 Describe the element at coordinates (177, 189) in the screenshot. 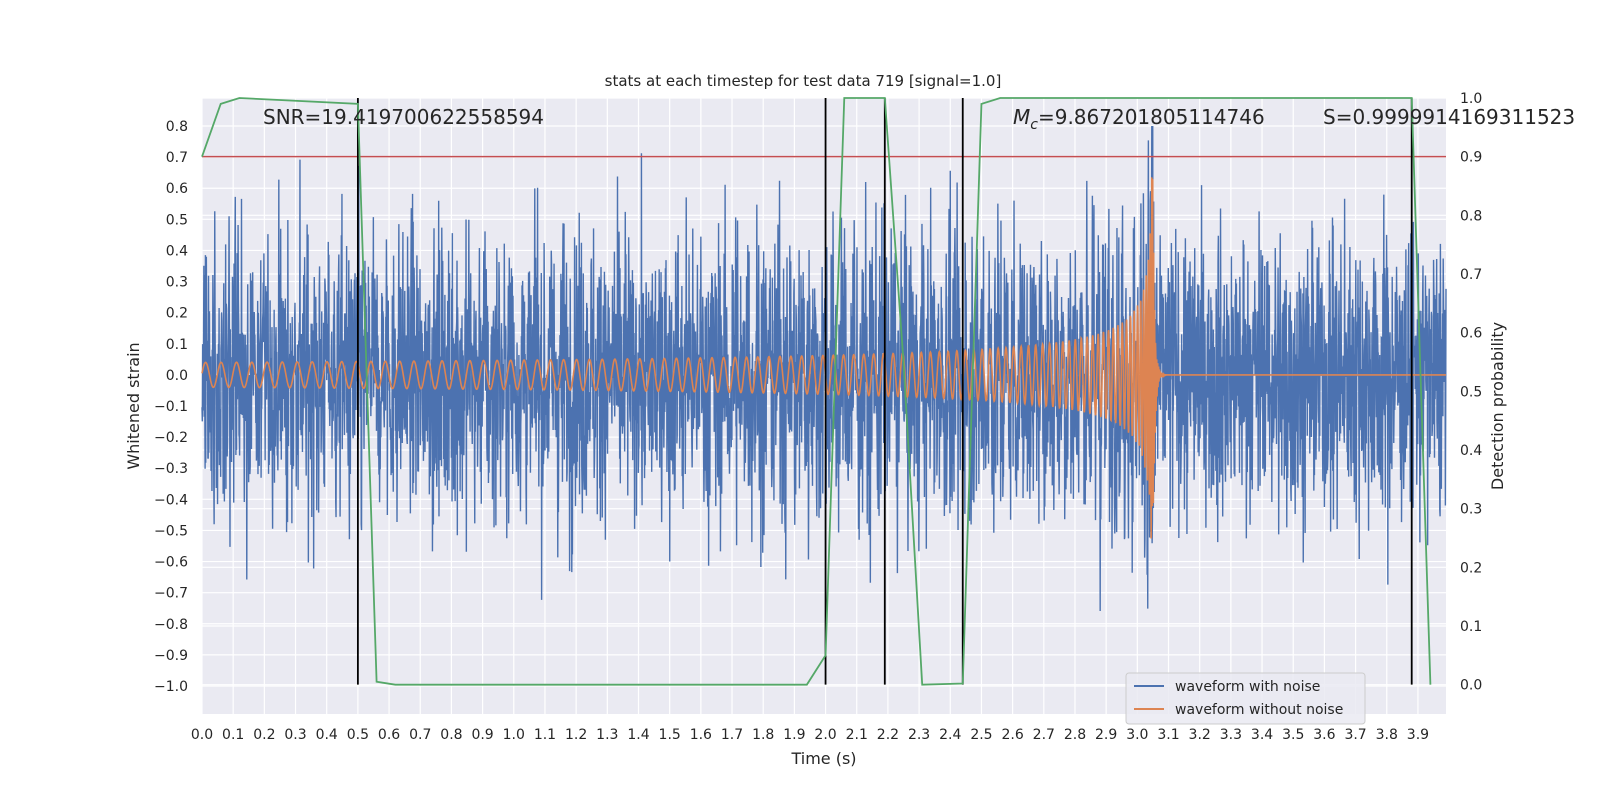

I see `y-tick-label: 0.6` at that location.